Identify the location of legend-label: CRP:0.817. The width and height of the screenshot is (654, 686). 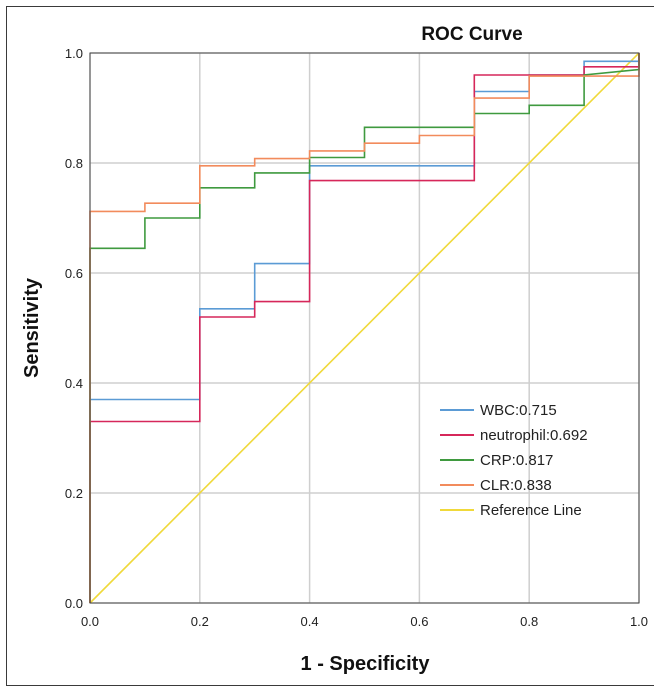
(516, 460).